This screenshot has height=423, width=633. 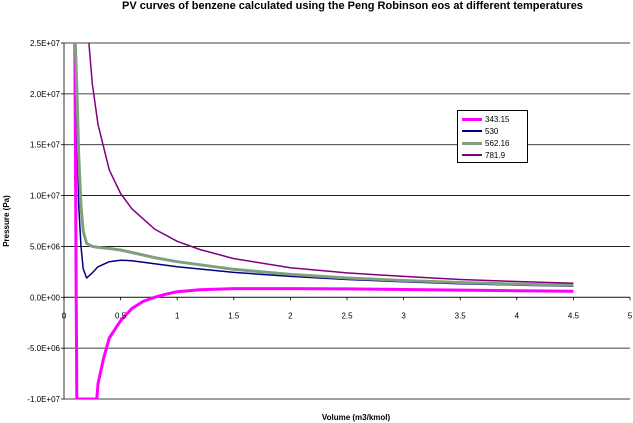 What do you see at coordinates (45, 43) in the screenshot?
I see `y-tick-label: 2.5E+07` at bounding box center [45, 43].